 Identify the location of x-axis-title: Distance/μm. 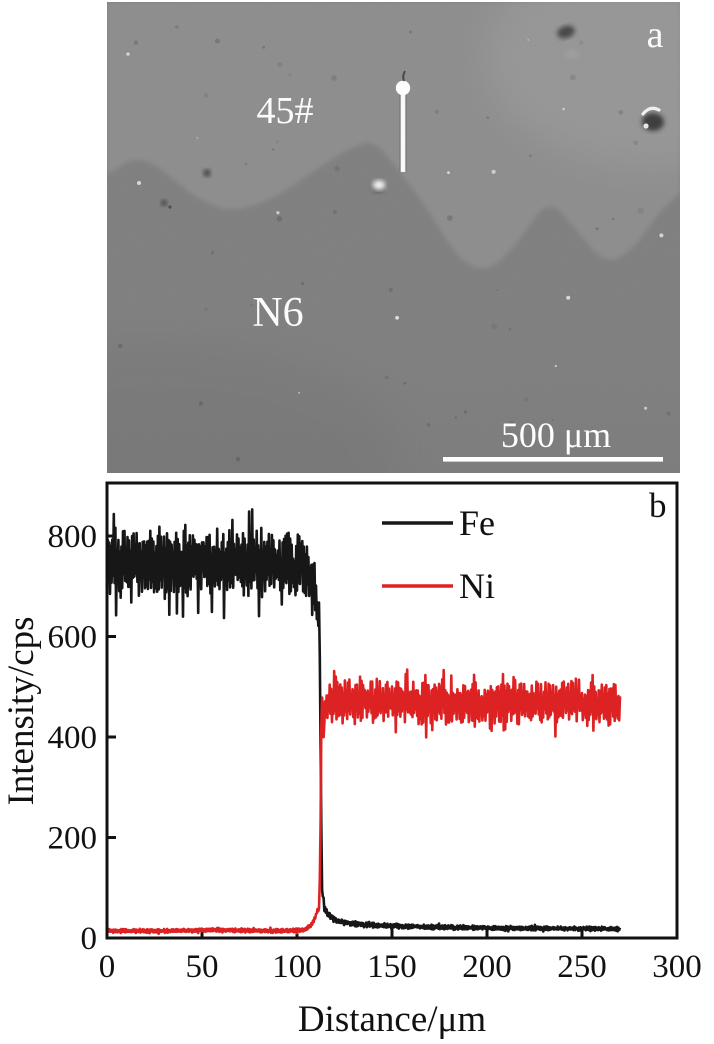
(392, 1019).